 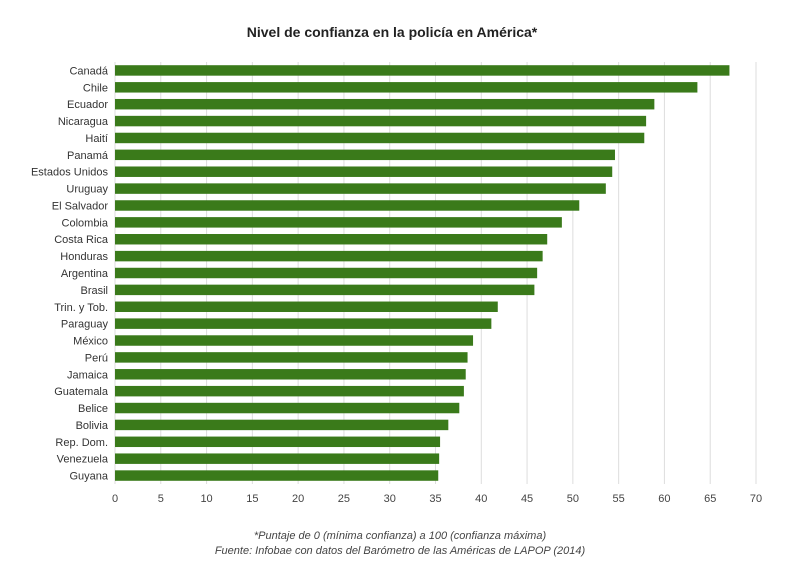 What do you see at coordinates (88, 375) in the screenshot?
I see `category-label: Jamaica` at bounding box center [88, 375].